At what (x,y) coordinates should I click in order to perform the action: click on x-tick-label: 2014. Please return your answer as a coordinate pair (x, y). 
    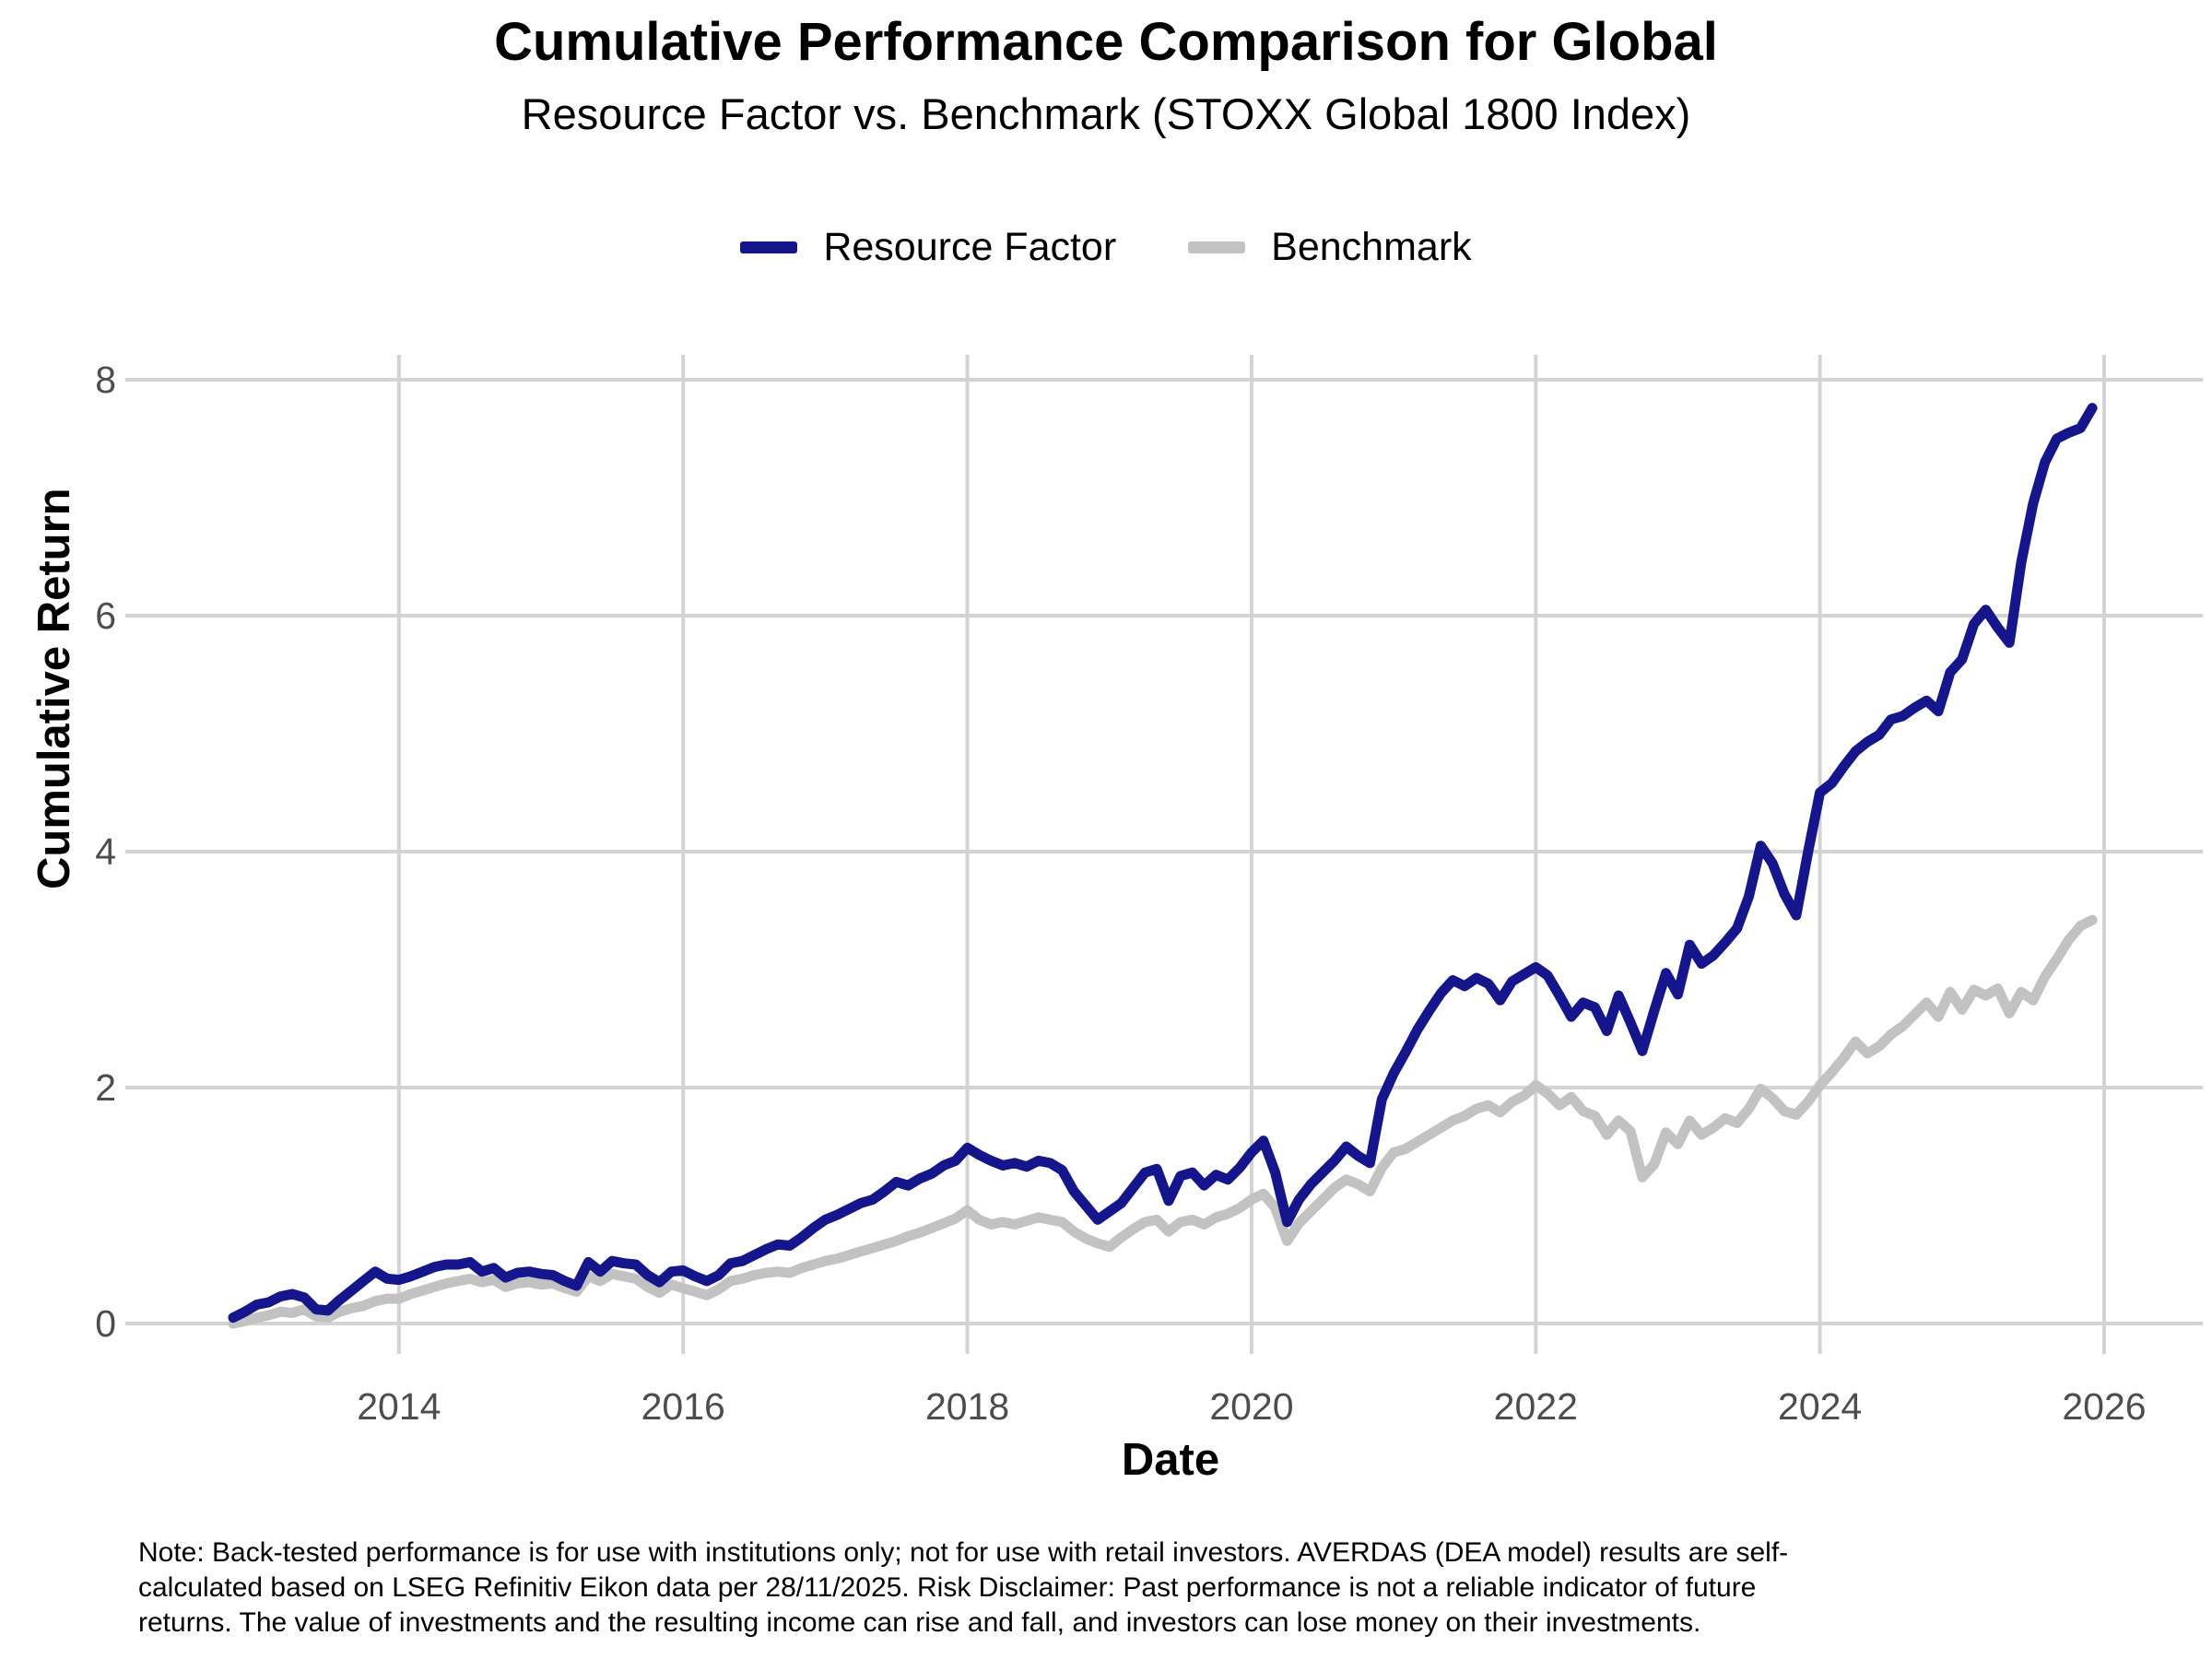
    Looking at the image, I should click on (399, 1406).